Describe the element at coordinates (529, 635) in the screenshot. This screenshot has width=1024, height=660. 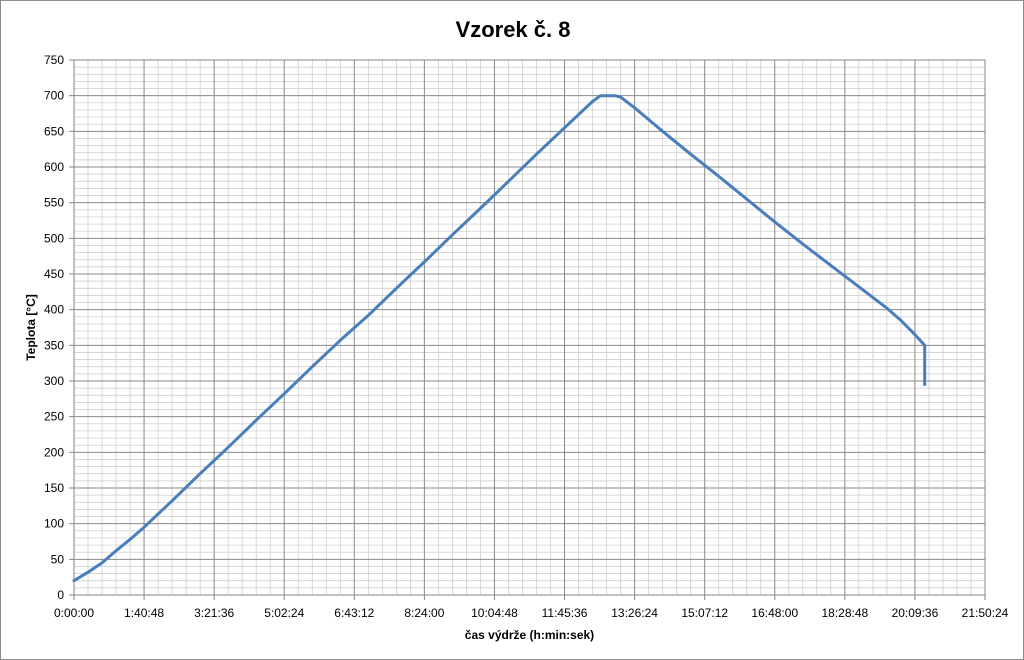
I see `x-axis-title: čas výdrže (h:min:sek)` at that location.